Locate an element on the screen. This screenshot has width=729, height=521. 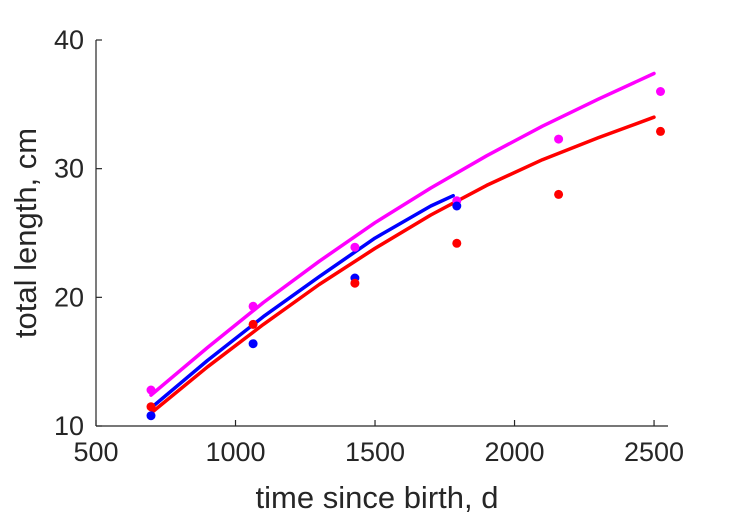
y-tick-label-3: 40 is located at coordinates (69, 40).